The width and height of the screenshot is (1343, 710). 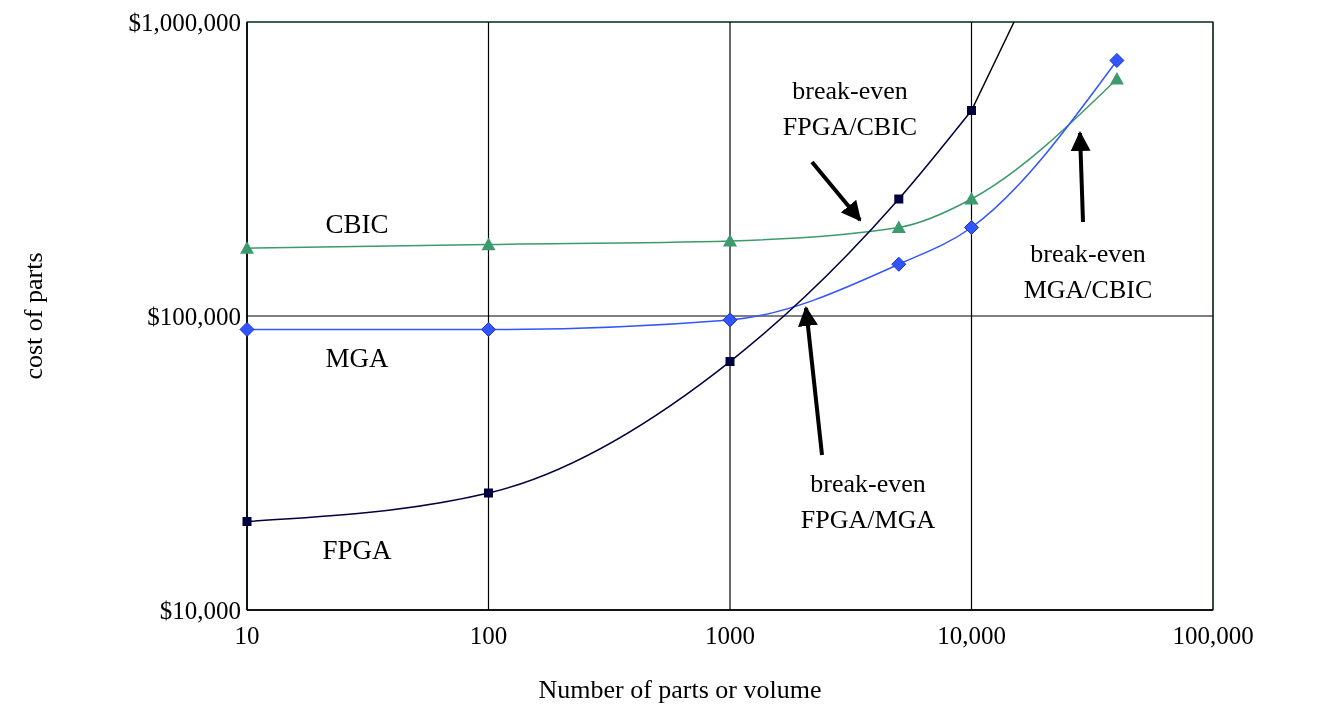 I want to click on y-tick-label: $1,000,000, so click(x=184, y=22).